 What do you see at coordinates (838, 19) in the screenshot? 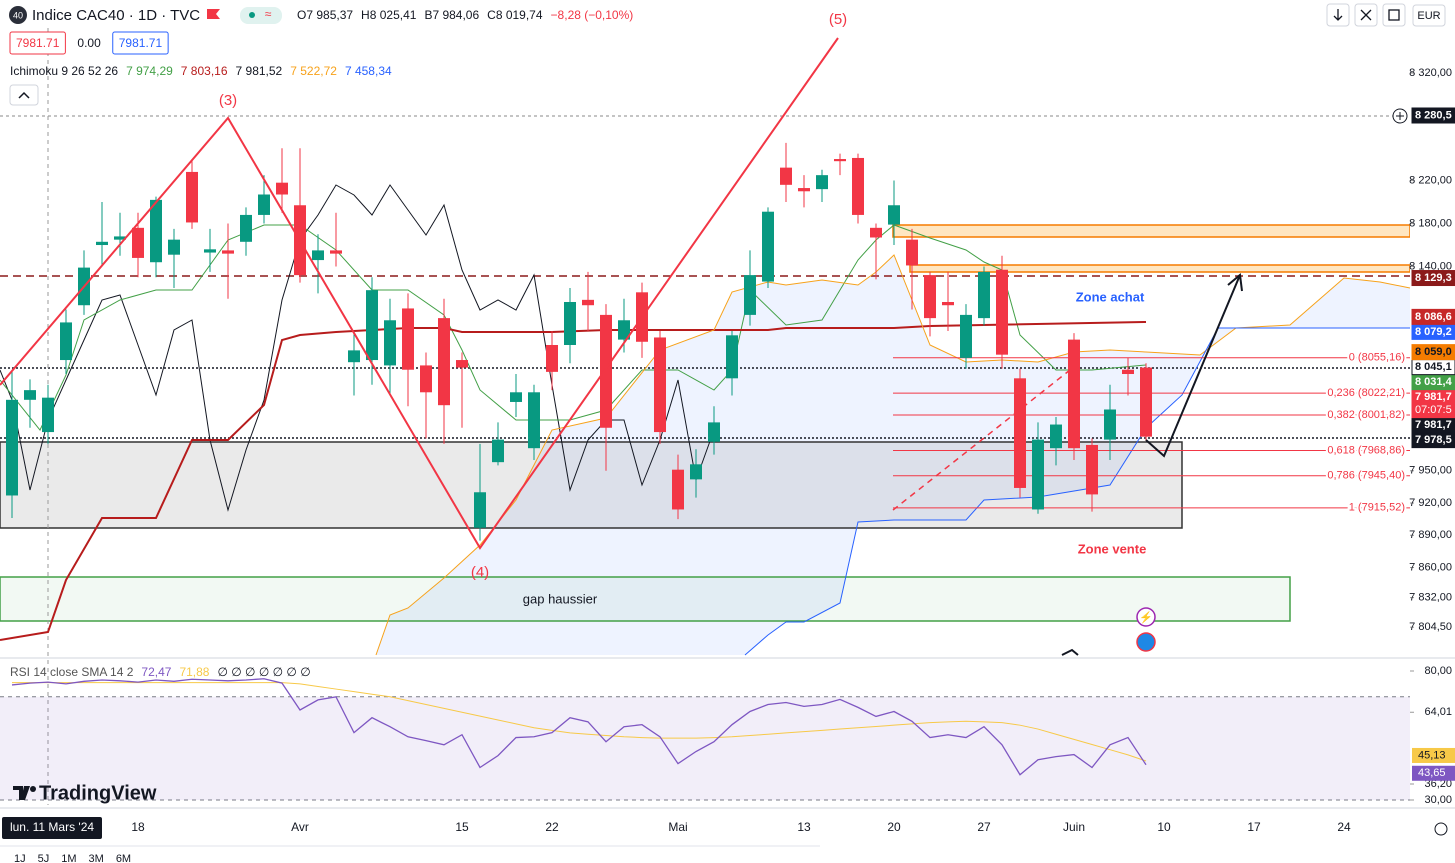
I see `wave-label: (5)` at bounding box center [838, 19].